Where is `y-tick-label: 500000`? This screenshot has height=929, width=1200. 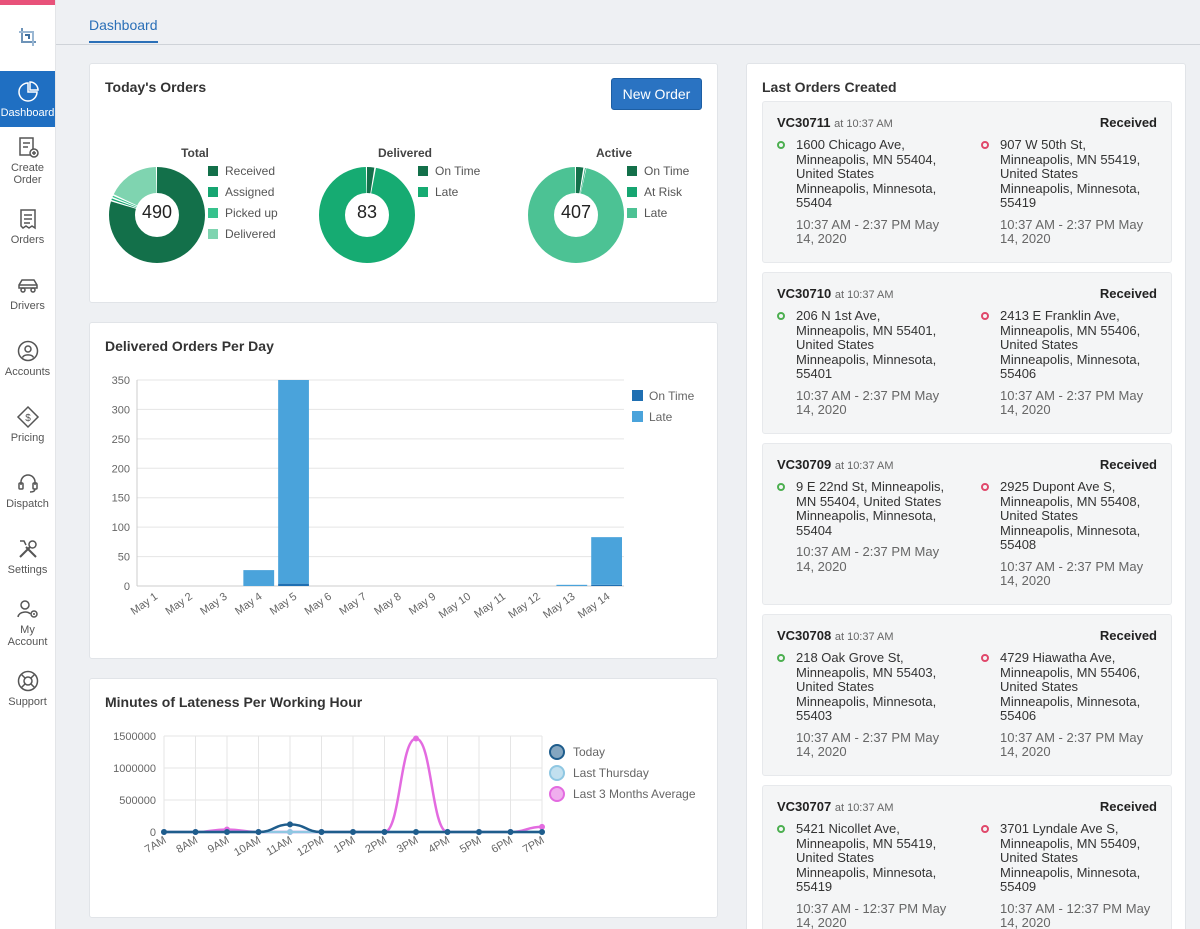 y-tick-label: 500000 is located at coordinates (137, 801).